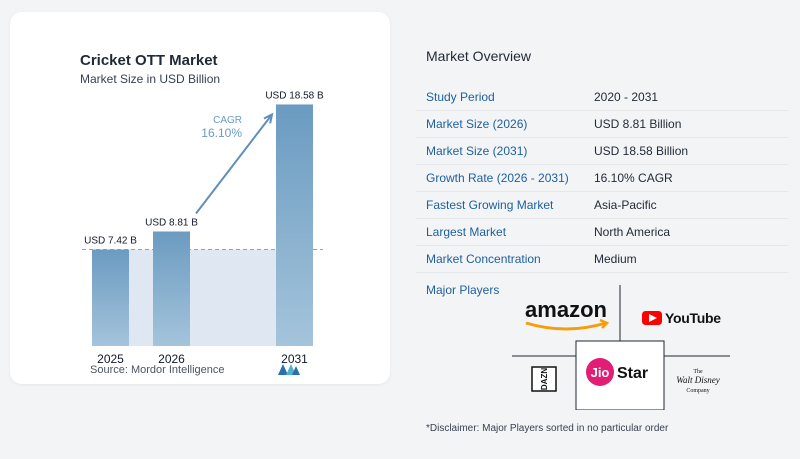 Image resolution: width=800 pixels, height=459 pixels. What do you see at coordinates (698, 372) in the screenshot?
I see `disney-logo-line1: The` at bounding box center [698, 372].